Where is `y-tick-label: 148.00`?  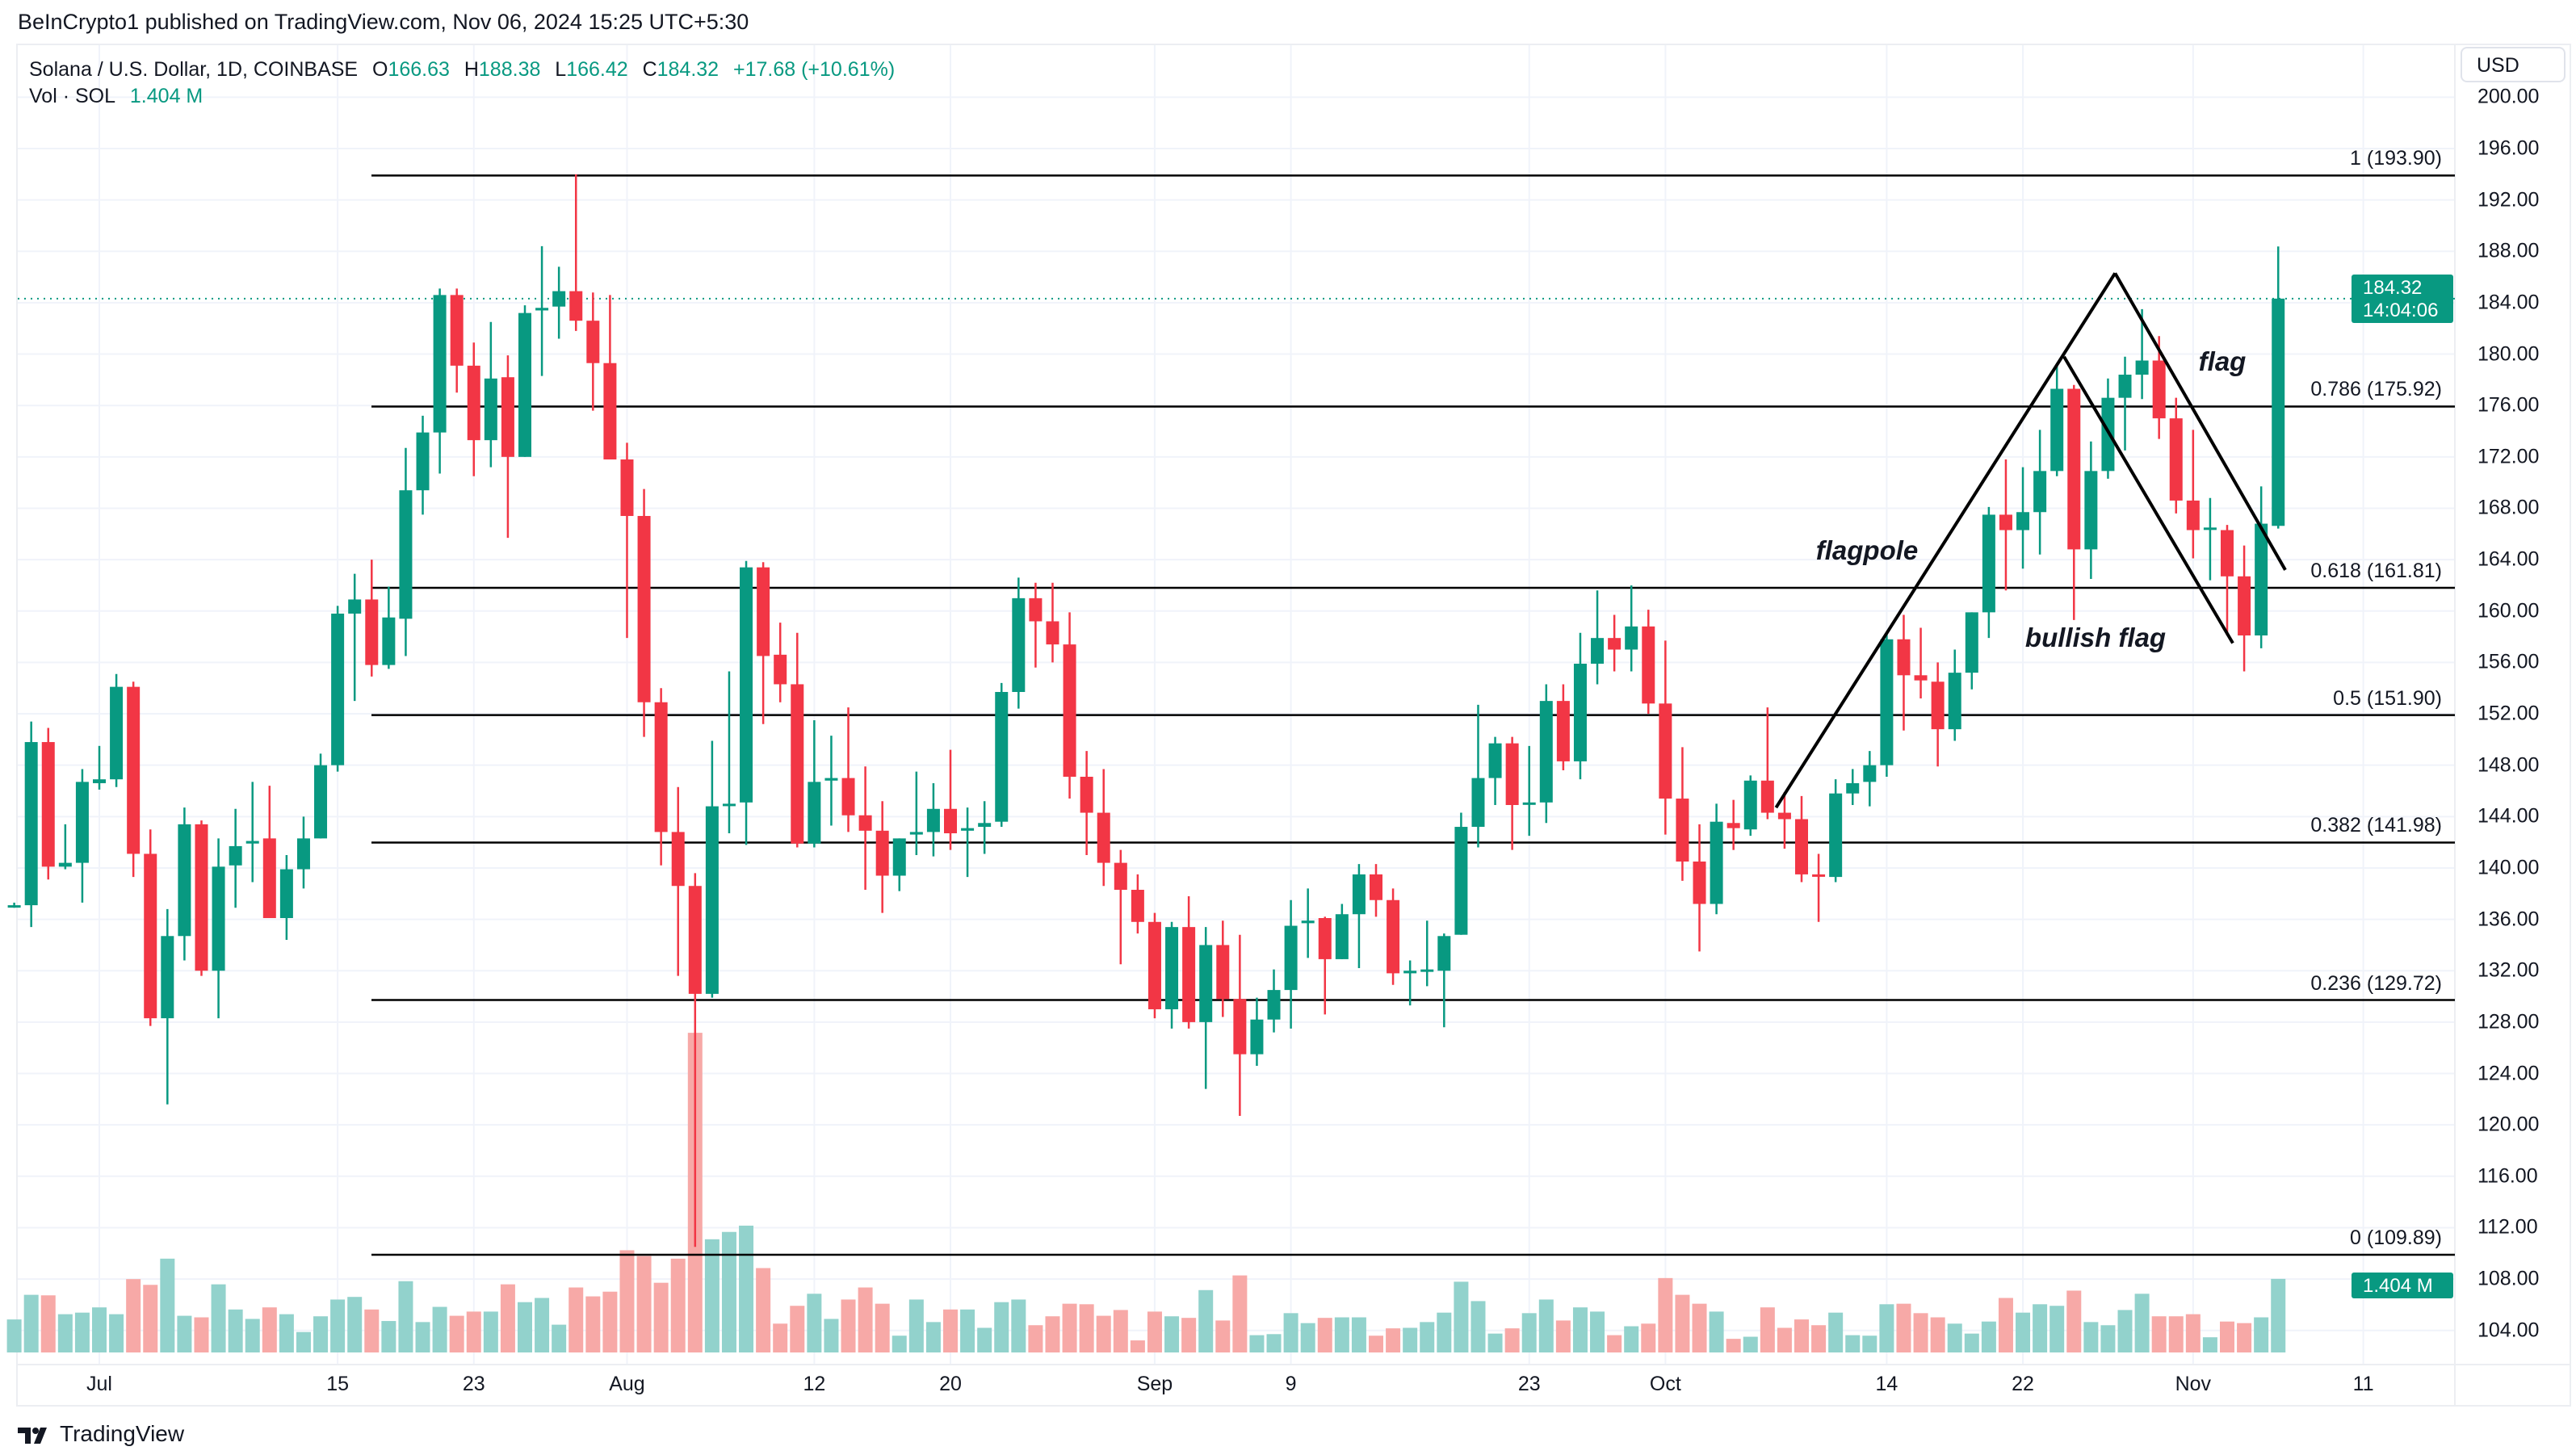 y-tick-label: 148.00 is located at coordinates (2508, 765).